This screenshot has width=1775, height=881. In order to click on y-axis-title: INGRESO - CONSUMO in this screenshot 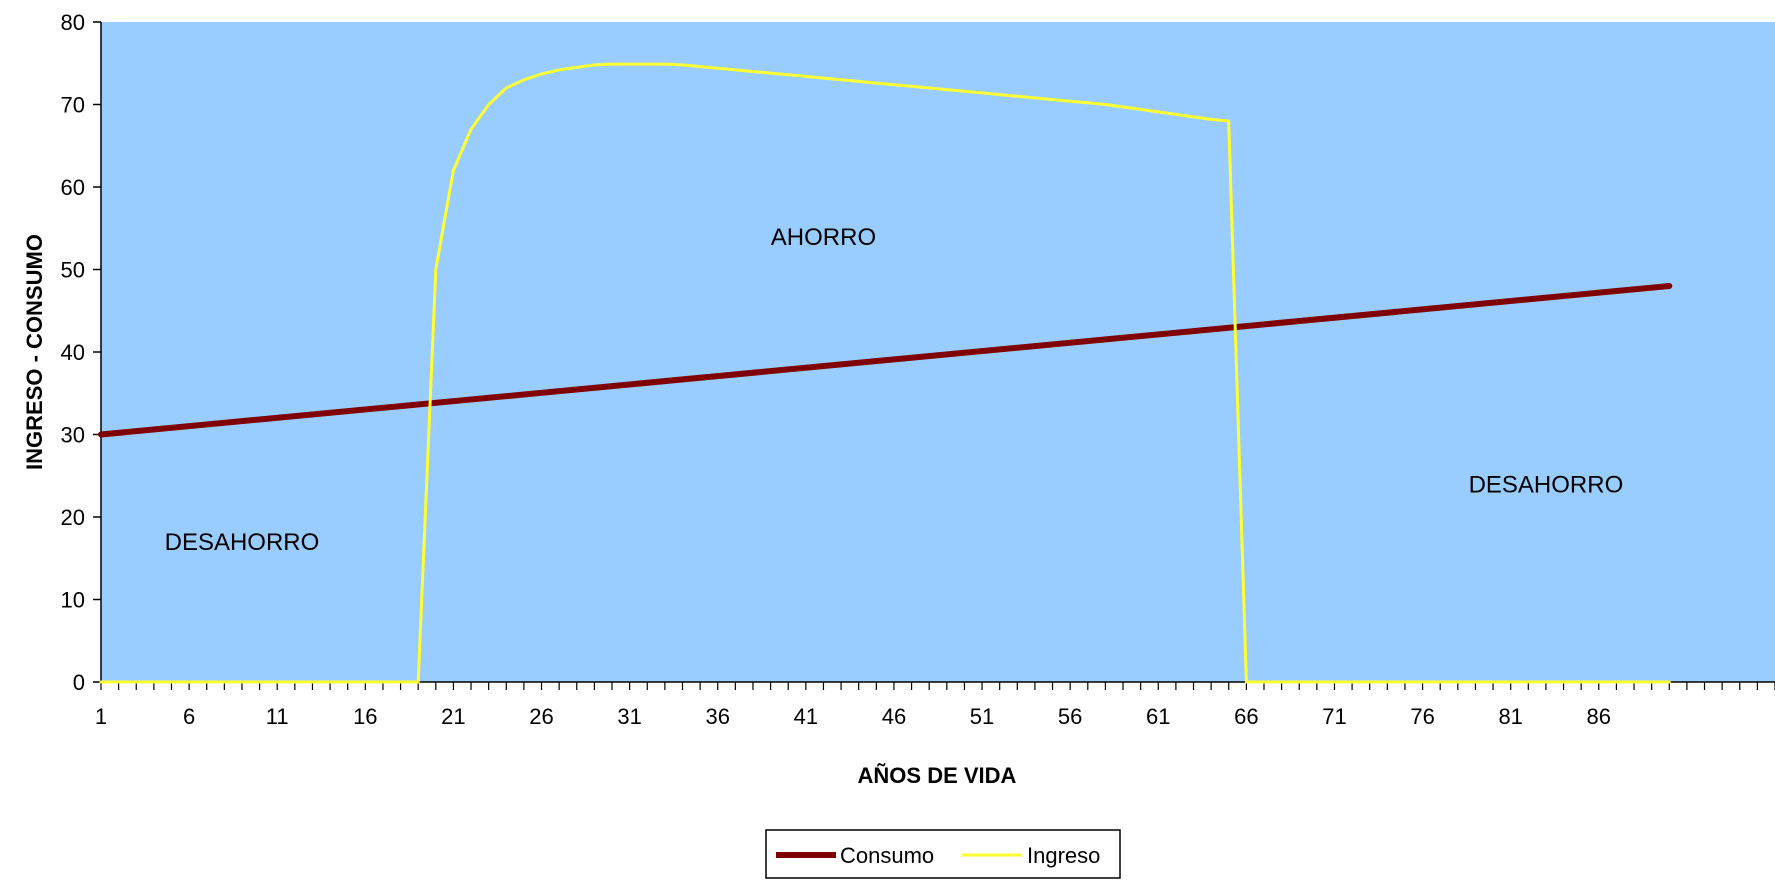, I will do `click(34, 352)`.